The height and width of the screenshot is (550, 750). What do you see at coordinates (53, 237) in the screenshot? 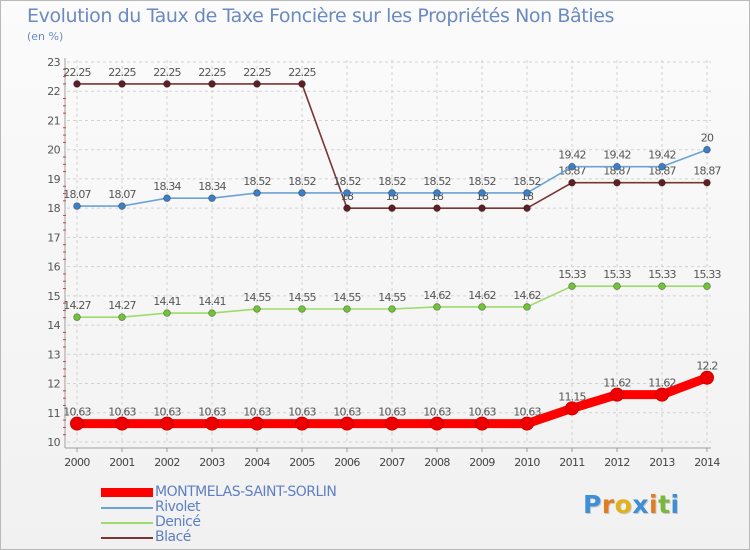
I see `y-tick-label: 17` at bounding box center [53, 237].